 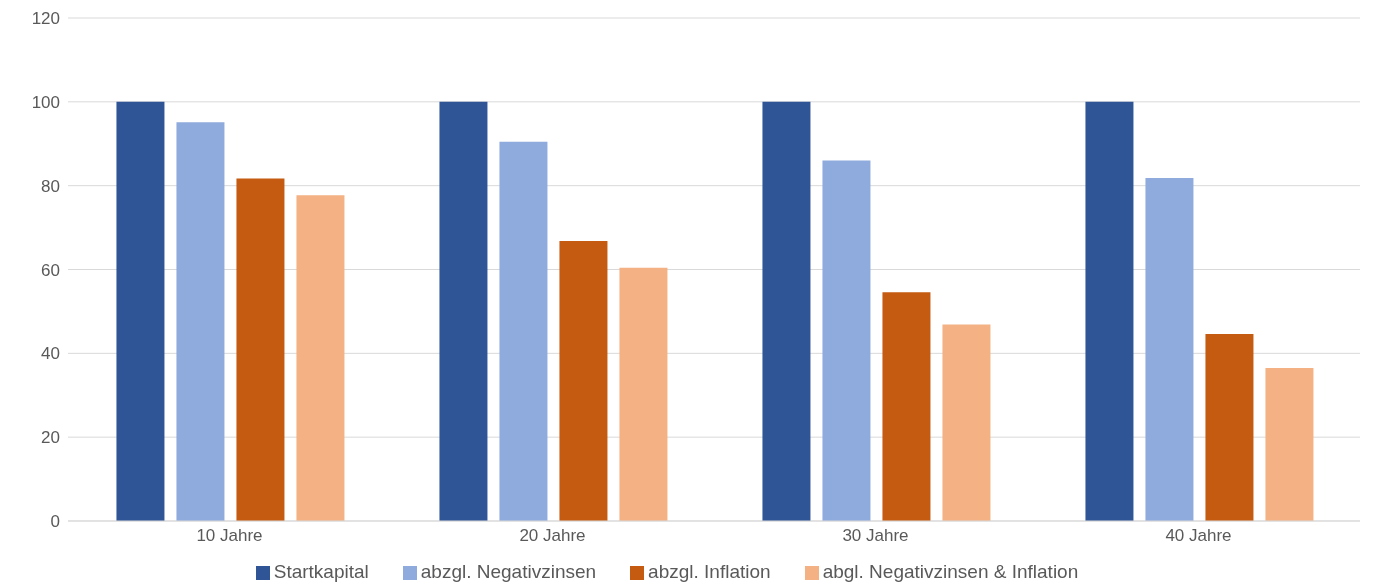 I want to click on legend-label: abzgl. Inflation, so click(x=709, y=571).